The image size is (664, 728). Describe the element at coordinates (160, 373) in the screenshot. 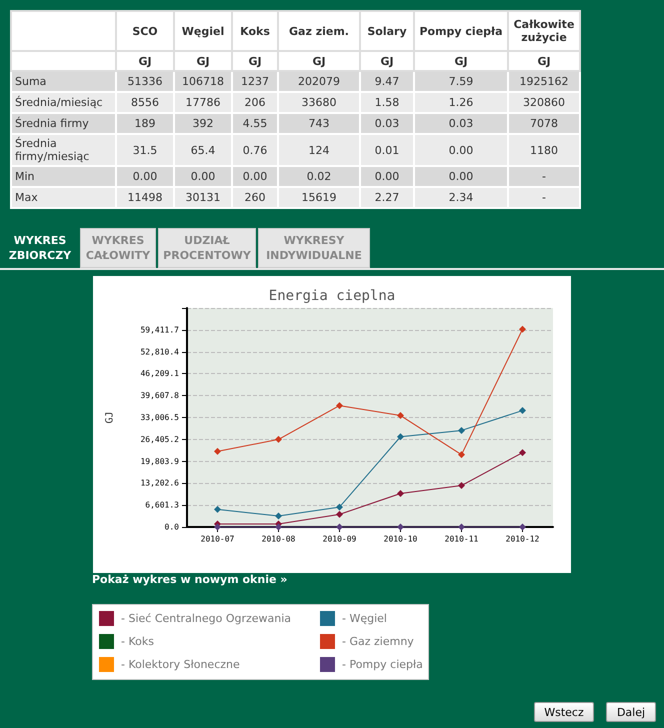

I see `y-tick-label: 46,209.1` at that location.